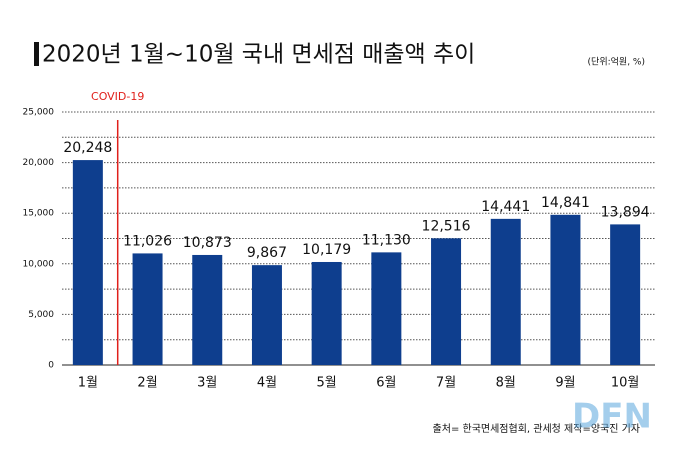  Describe the element at coordinates (267, 383) in the screenshot. I see `x-tick-label: 4월` at that location.